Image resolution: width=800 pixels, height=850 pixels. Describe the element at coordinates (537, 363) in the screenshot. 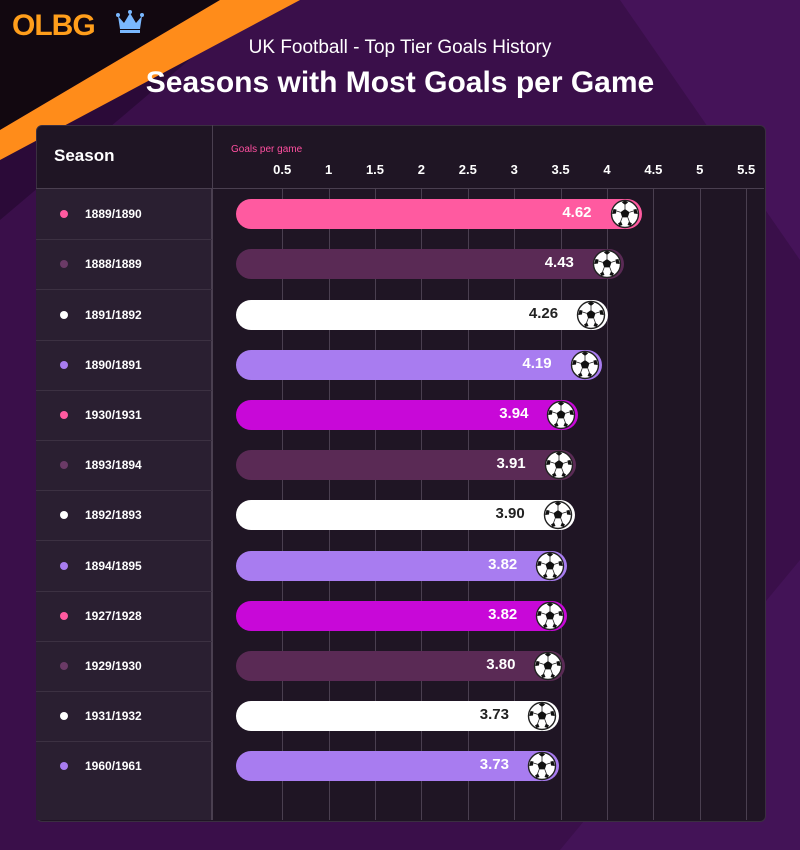

I see `bar-value-label: 4.19` at that location.